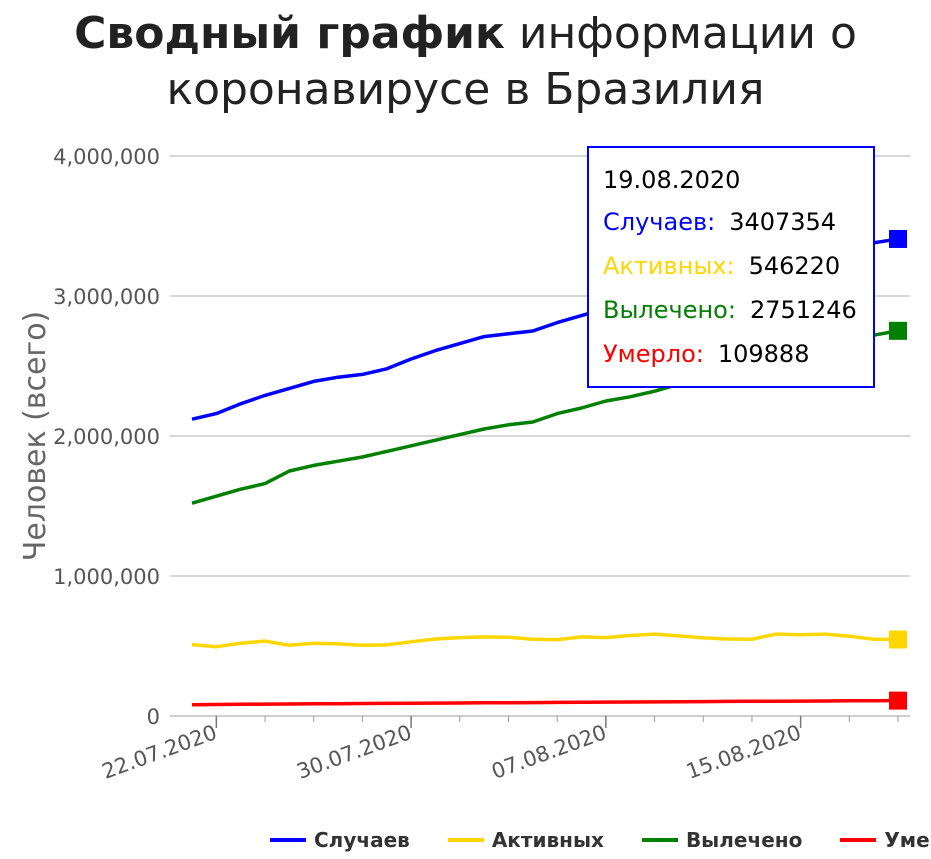 Image resolution: width=931 pixels, height=859 pixels. What do you see at coordinates (362, 840) in the screenshot?
I see `legend-label-cases: Случаев` at bounding box center [362, 840].